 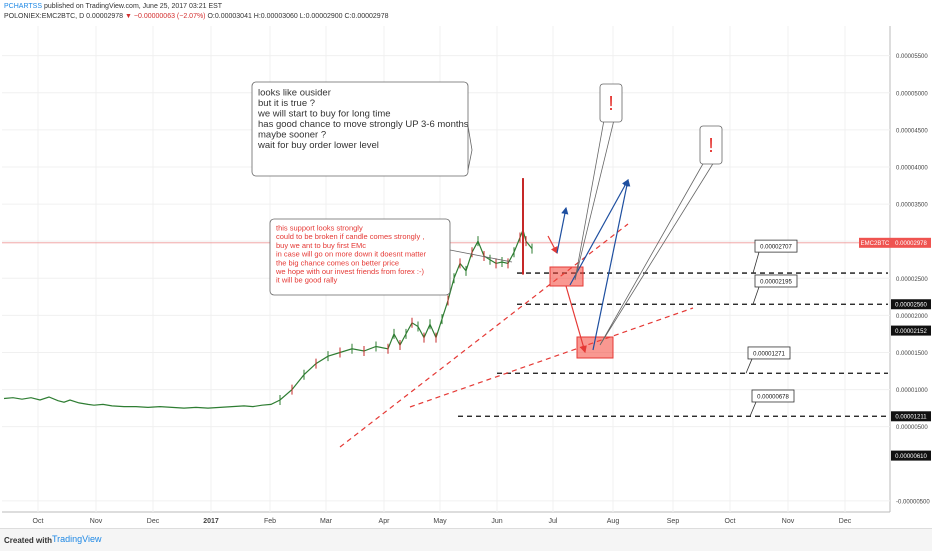 I want to click on x-tick-label: May, so click(x=440, y=521).